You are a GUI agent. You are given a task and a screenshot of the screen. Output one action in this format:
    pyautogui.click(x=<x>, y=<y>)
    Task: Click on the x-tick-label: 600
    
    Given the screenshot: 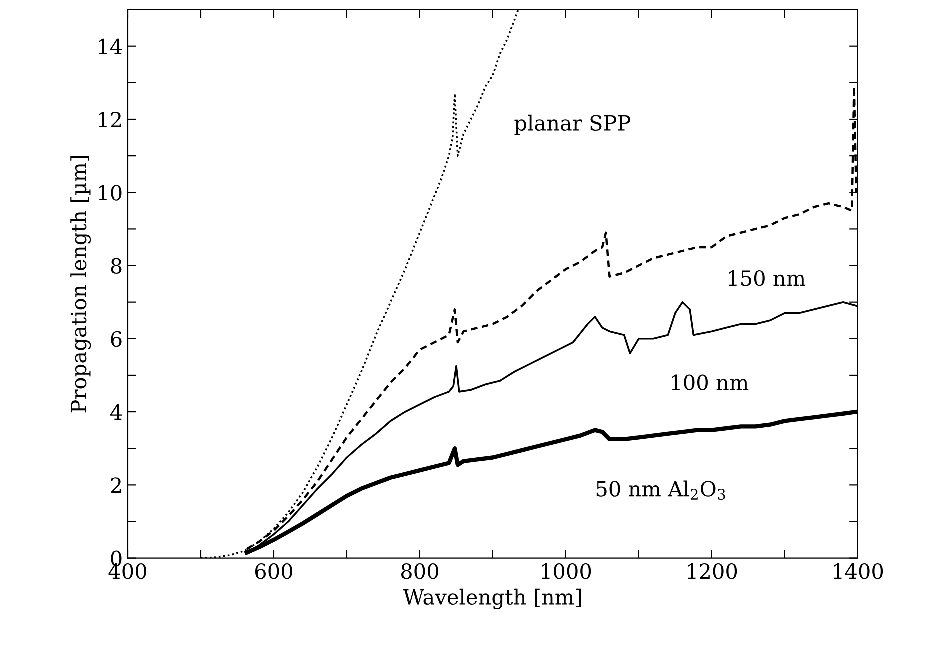 What is the action you would take?
    pyautogui.click(x=273, y=572)
    